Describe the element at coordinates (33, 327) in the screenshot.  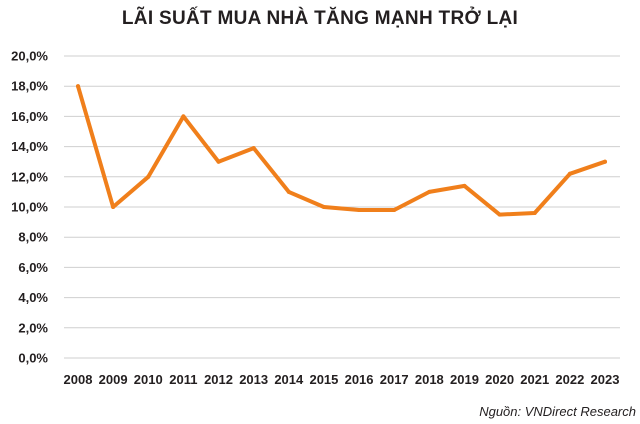
I see `y-tick-label: 2,0%` at that location.